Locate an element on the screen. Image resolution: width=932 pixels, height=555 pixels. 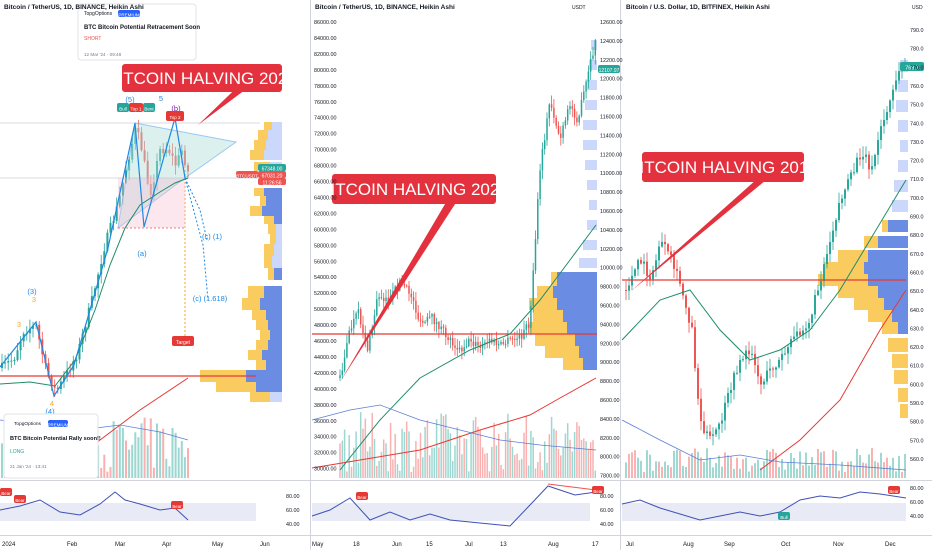
x-tick-p4: Nov is located at coordinates (838, 545).